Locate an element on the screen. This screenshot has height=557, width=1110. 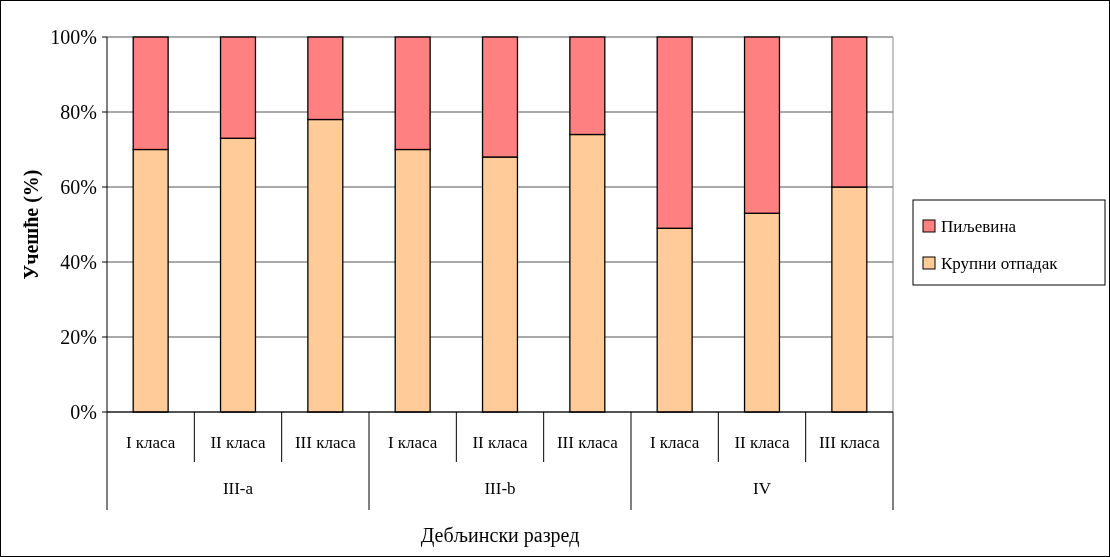
legend-label: Крупни отпадак is located at coordinates (1000, 263).